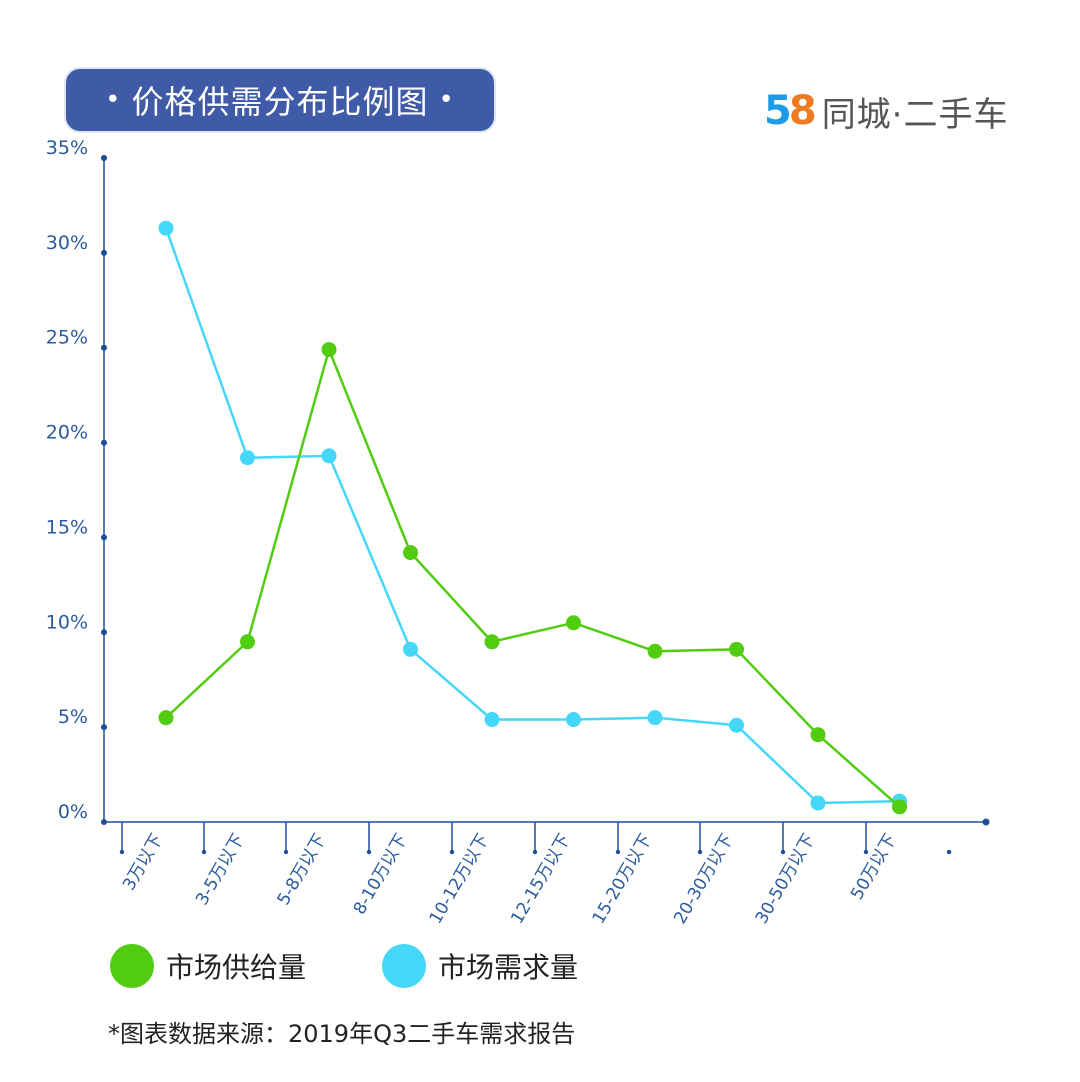  Describe the element at coordinates (874, 867) in the screenshot. I see `x-tick-label: 50万以下` at that location.